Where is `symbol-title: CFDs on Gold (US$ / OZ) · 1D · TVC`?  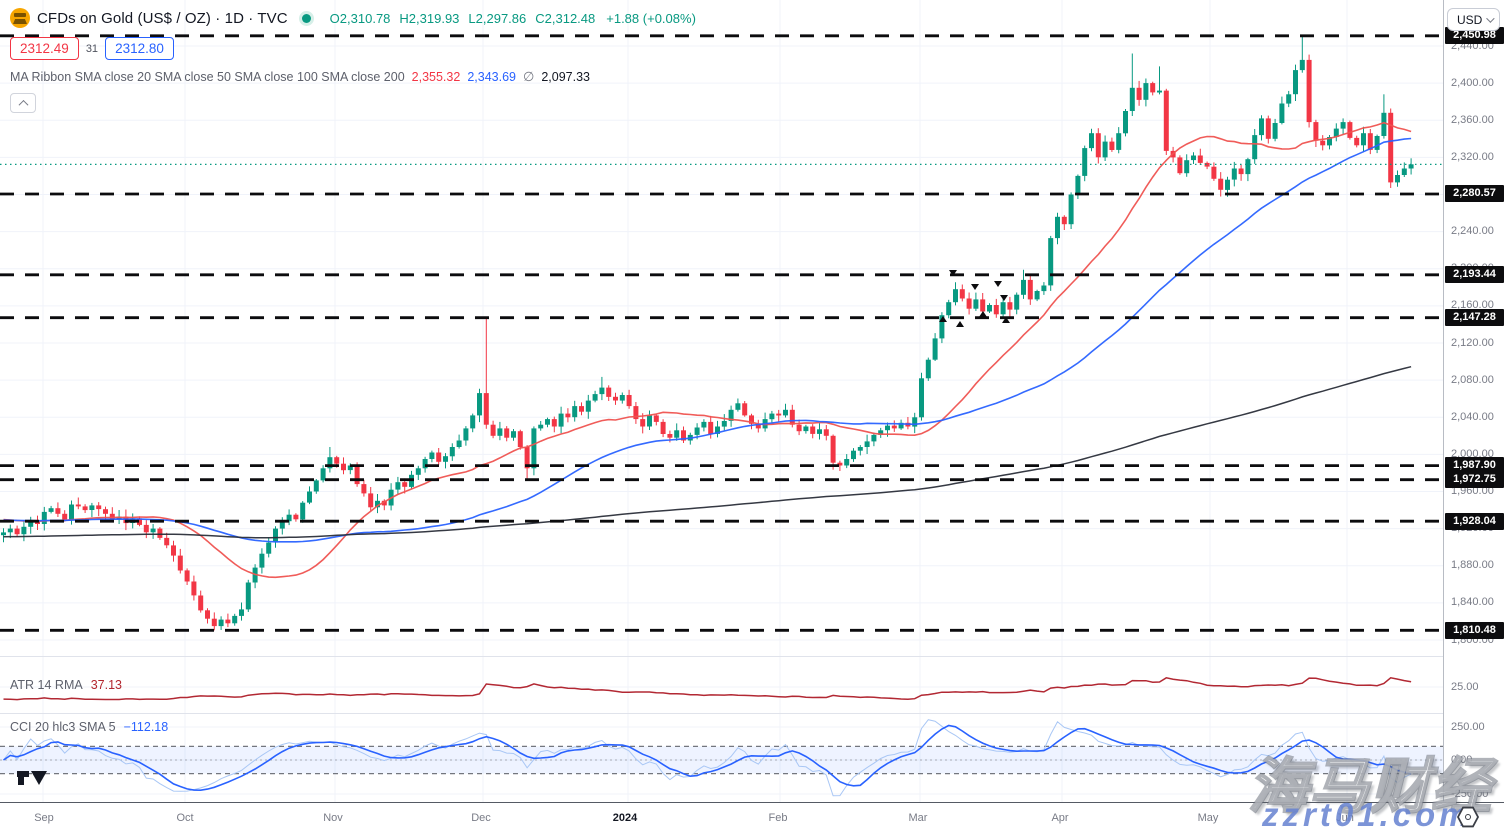 symbol-title: CFDs on Gold (US$ / OZ) · 1D · TVC is located at coordinates (162, 18).